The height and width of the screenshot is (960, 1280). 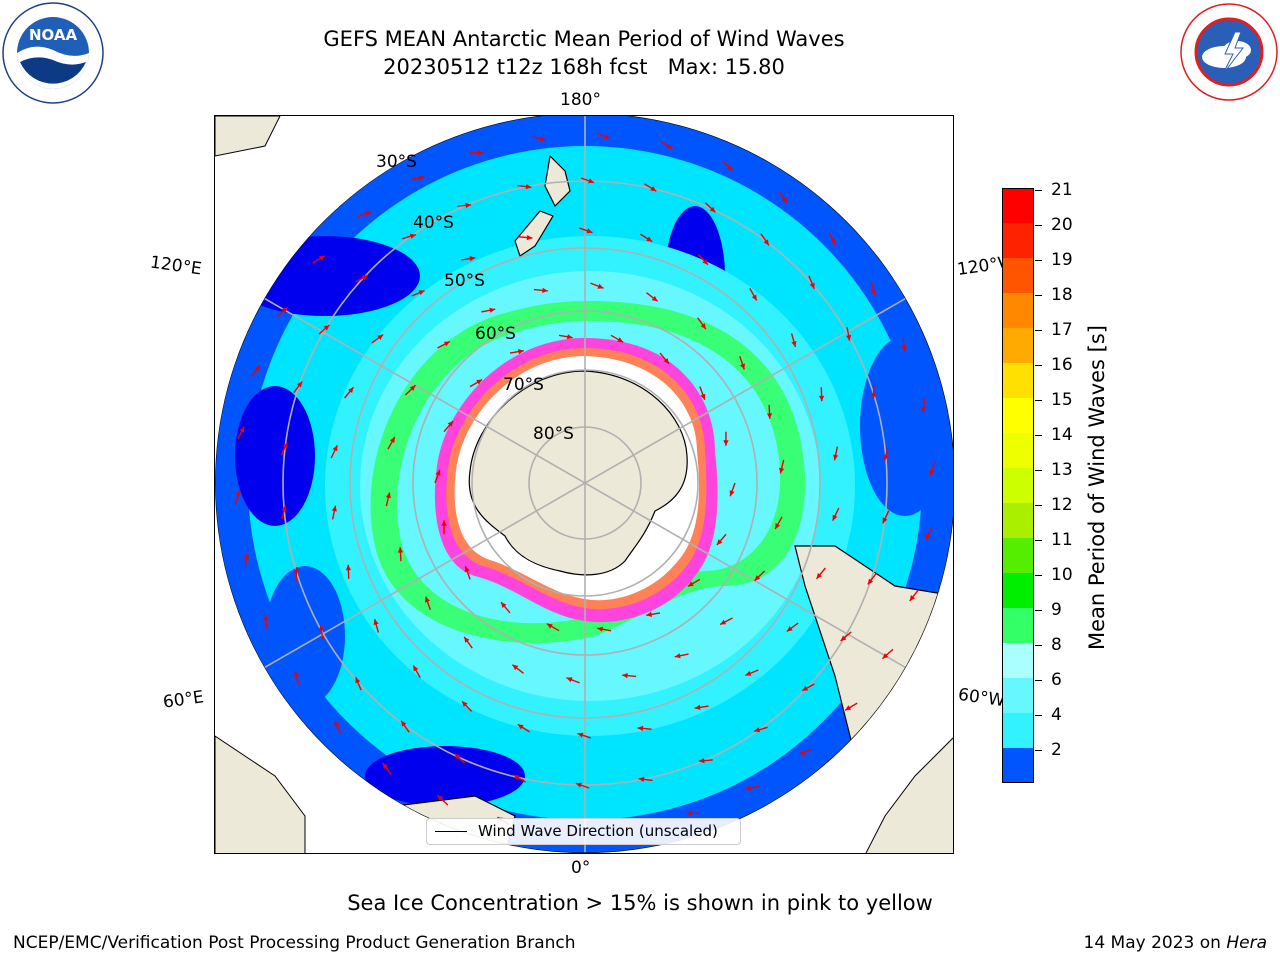 What do you see at coordinates (523, 385) in the screenshot?
I see `lat-label-70s: 70°S` at bounding box center [523, 385].